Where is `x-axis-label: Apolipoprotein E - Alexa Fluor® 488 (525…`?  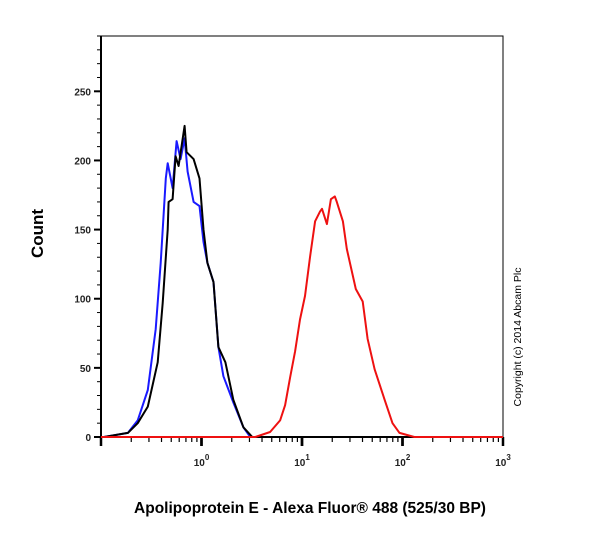 x-axis-label: Apolipoprotein E - Alexa Fluor® 488 (525… is located at coordinates (310, 508).